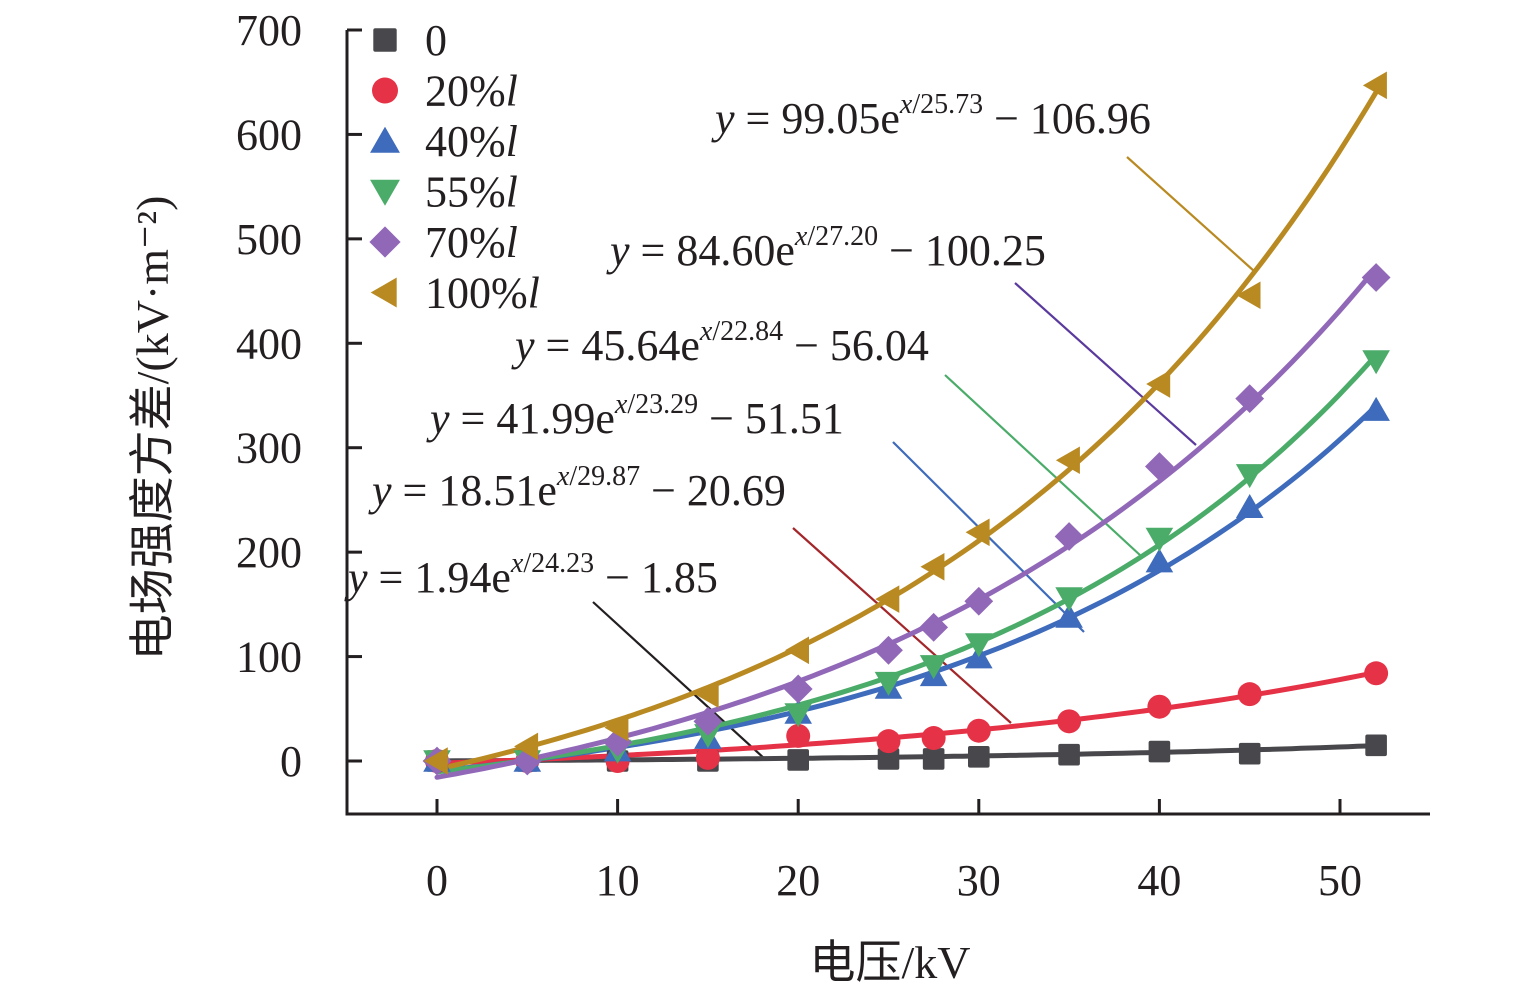 This screenshot has height=997, width=1535. I want to click on y-tick-label: 600, so click(269, 134).